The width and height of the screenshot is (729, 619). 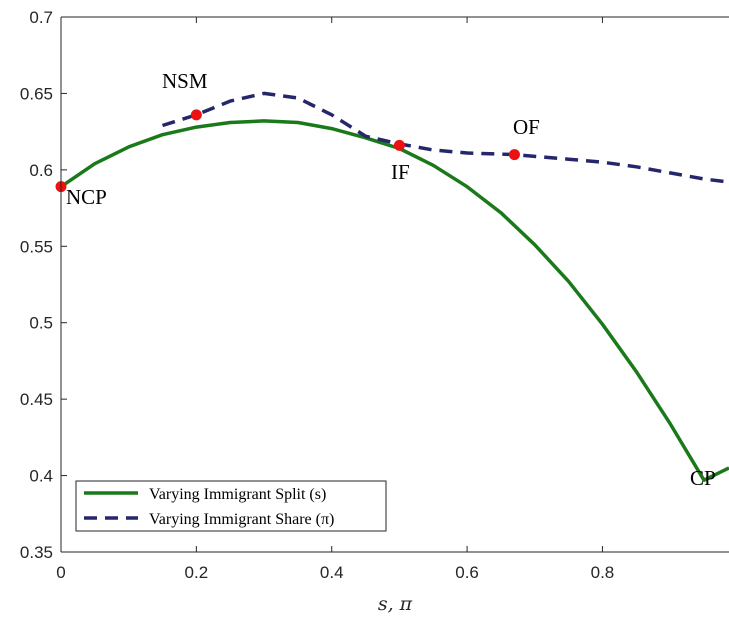 I want to click on legend-label-series-2: Varying Immigrant Share (π), so click(x=241, y=519).